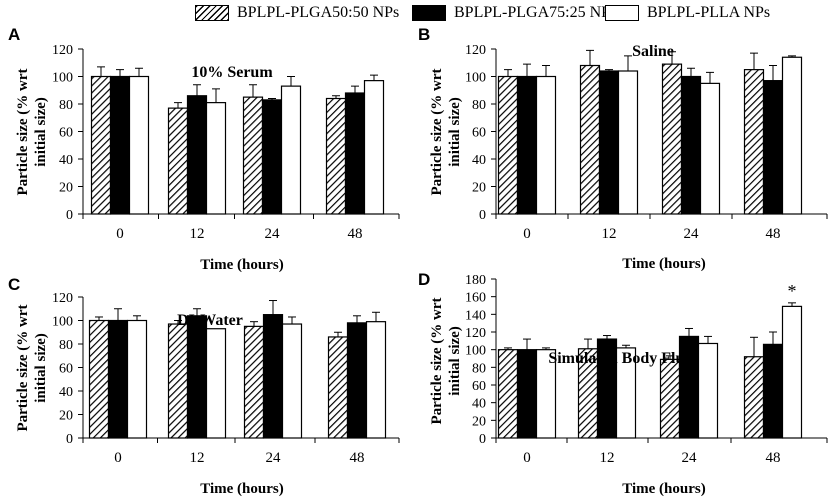 The image size is (829, 497). I want to click on panel-title: Simulated Body Fluid, so click(622, 358).